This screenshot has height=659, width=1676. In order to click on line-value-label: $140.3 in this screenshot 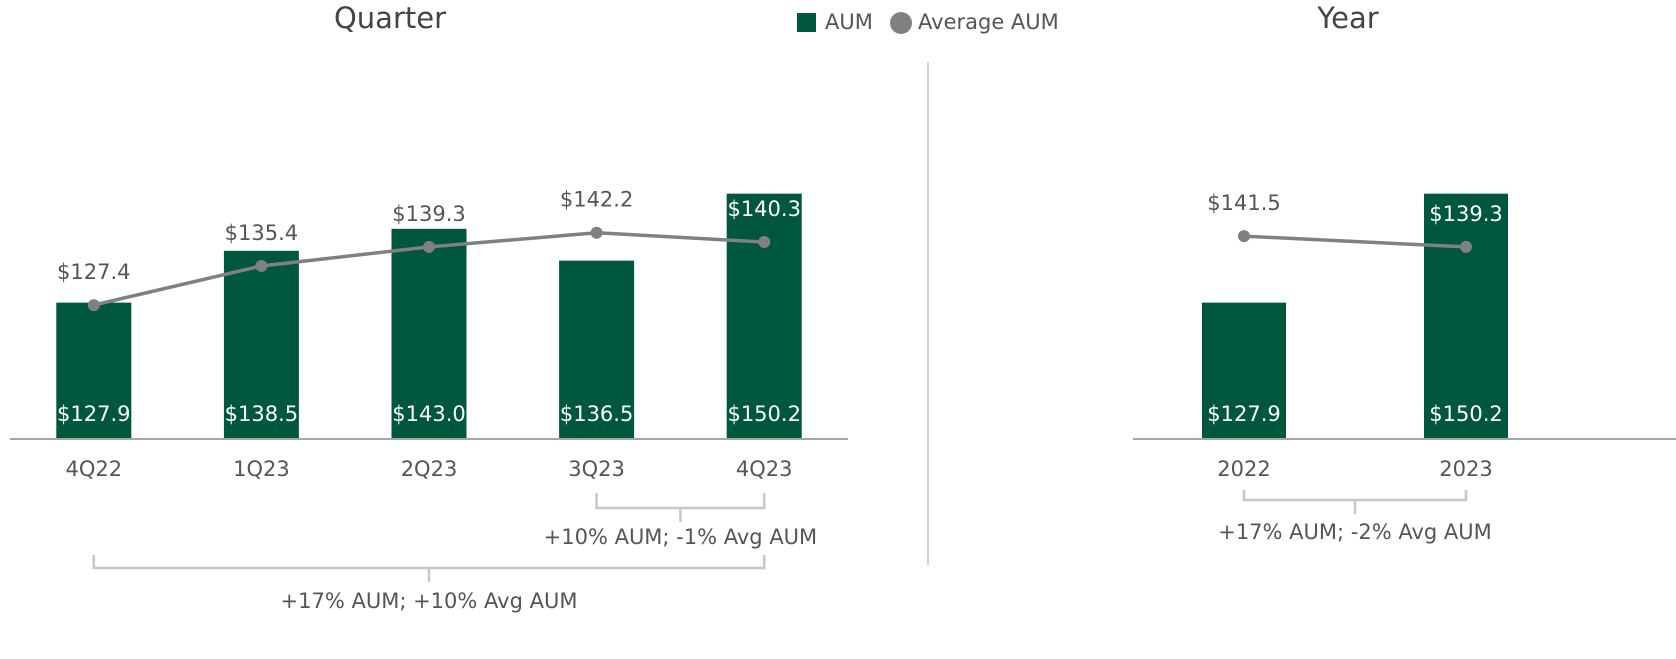, I will do `click(763, 209)`.